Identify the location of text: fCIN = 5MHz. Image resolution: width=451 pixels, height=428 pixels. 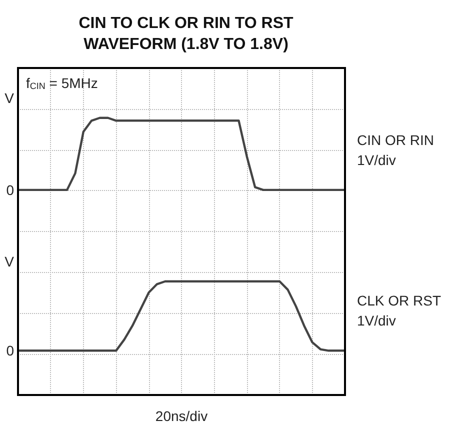
(62, 83).